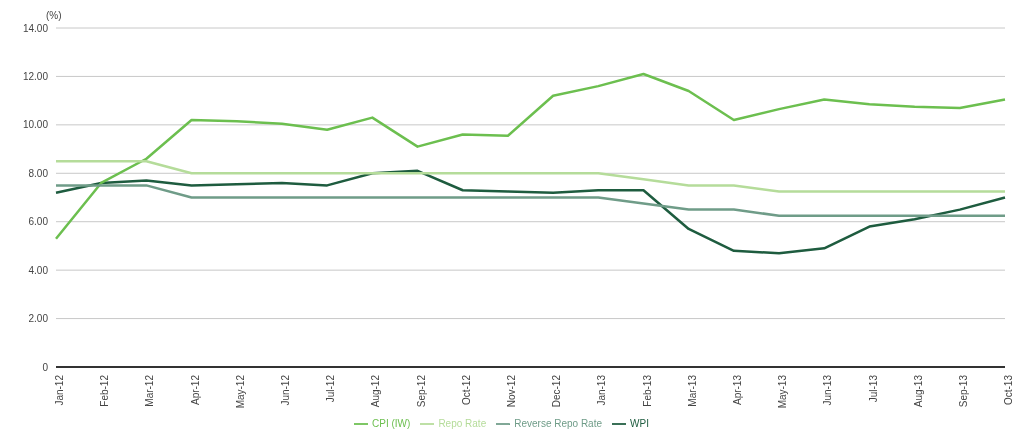 This screenshot has height=444, width=1033. What do you see at coordinates (35, 125) in the screenshot?
I see `y-tick-label: 10.00` at bounding box center [35, 125].